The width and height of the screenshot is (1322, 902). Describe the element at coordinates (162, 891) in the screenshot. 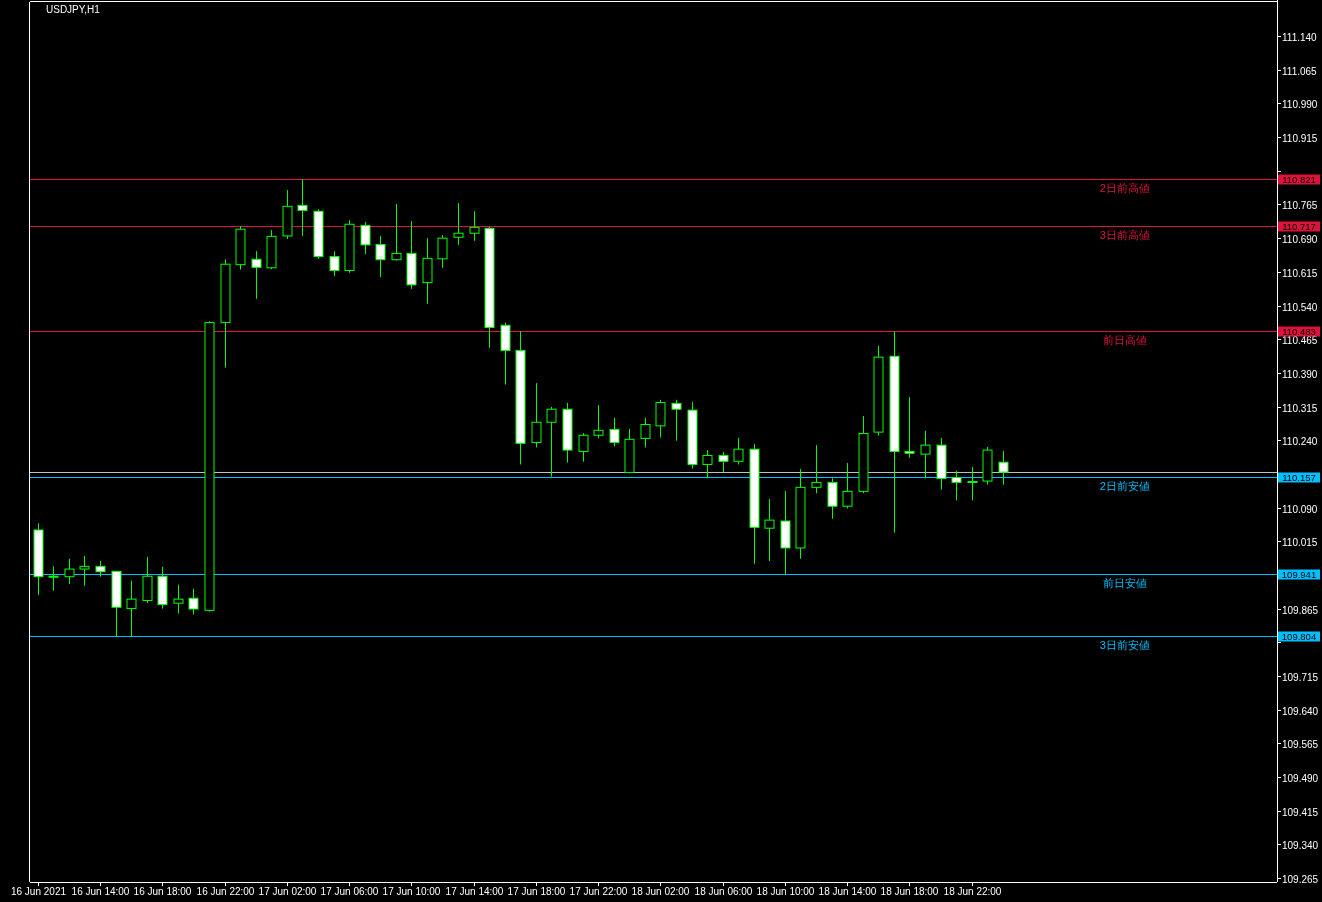

I see `x-tick-label: 16 Jun 18:00` at that location.